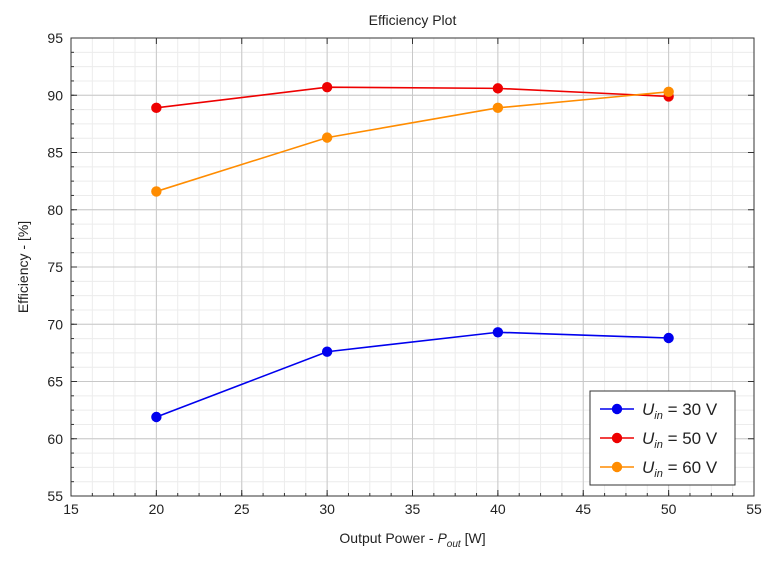 Image resolution: width=775 pixels, height=562 pixels. What do you see at coordinates (583, 509) in the screenshot?
I see `x-tick-label: 45` at bounding box center [583, 509].